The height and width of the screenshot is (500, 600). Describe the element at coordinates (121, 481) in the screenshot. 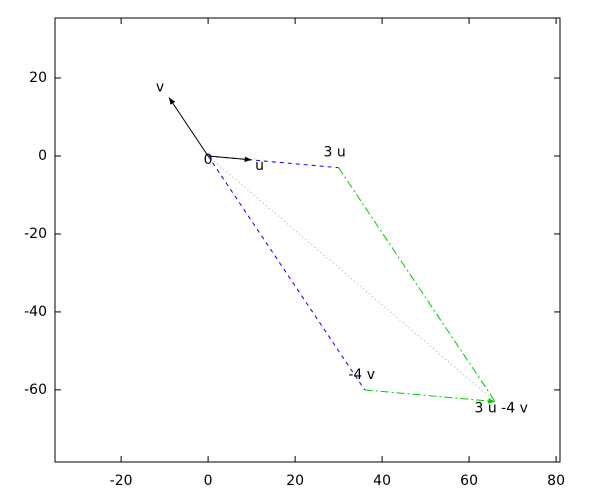

I see `x-tick-label: -20` at that location.